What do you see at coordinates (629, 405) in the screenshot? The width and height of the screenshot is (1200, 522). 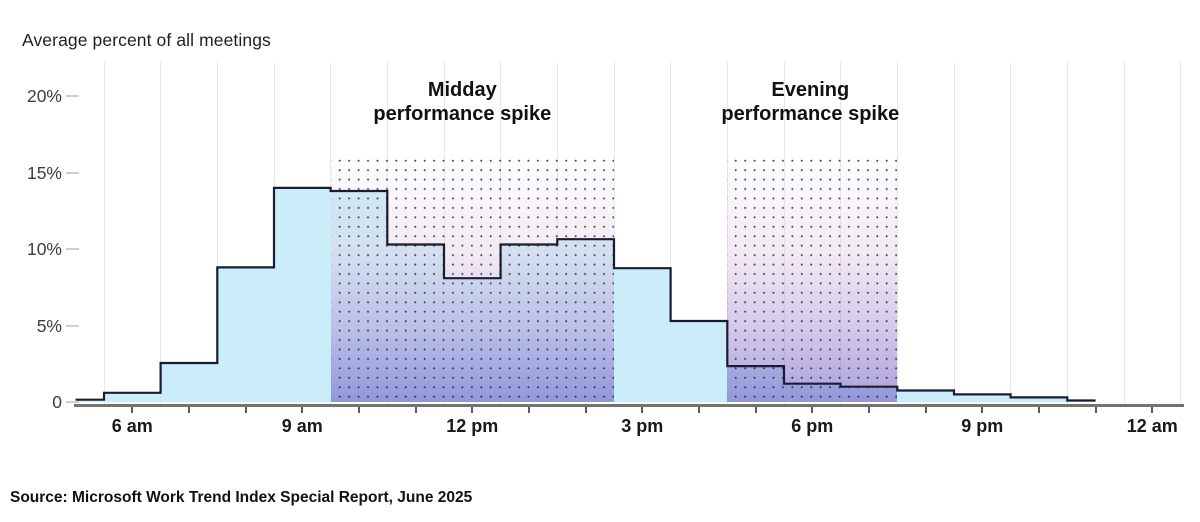 I see `x-axis-line` at bounding box center [629, 405].